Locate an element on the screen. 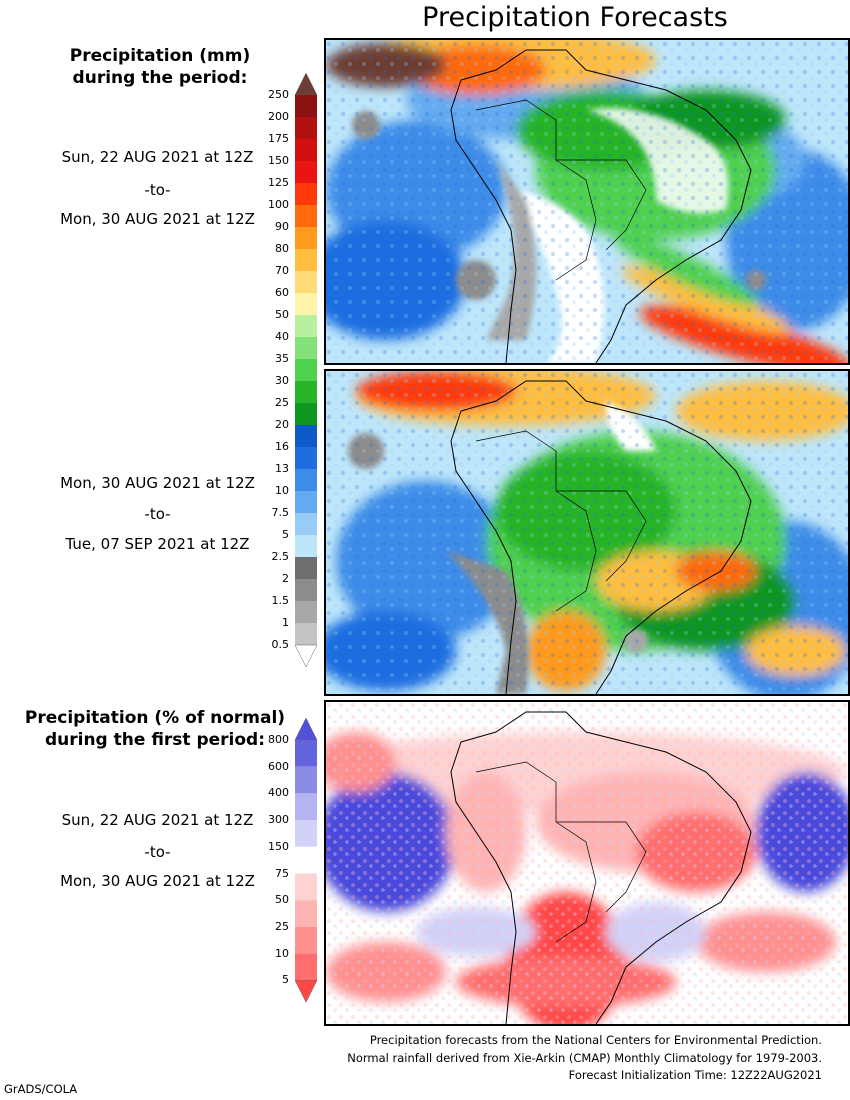 This screenshot has height=1100, width=850. period-2-end: Tue, 07 SEP 2021 at 12Z is located at coordinates (157, 544).